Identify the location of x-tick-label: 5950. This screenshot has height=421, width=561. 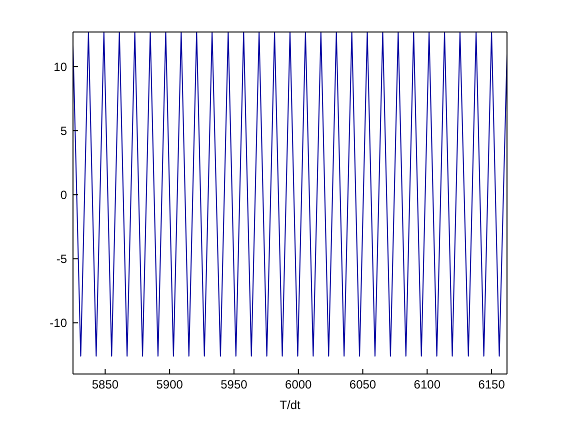
(234, 385).